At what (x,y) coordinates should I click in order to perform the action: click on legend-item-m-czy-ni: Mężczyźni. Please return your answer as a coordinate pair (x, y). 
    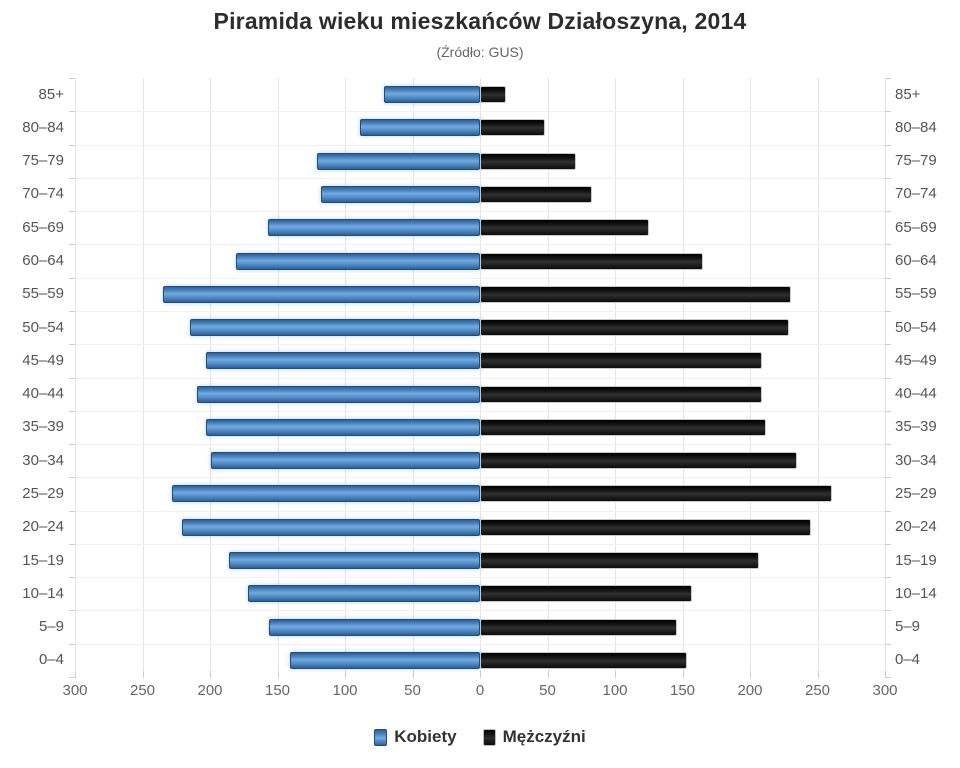
    Looking at the image, I should click on (534, 737).